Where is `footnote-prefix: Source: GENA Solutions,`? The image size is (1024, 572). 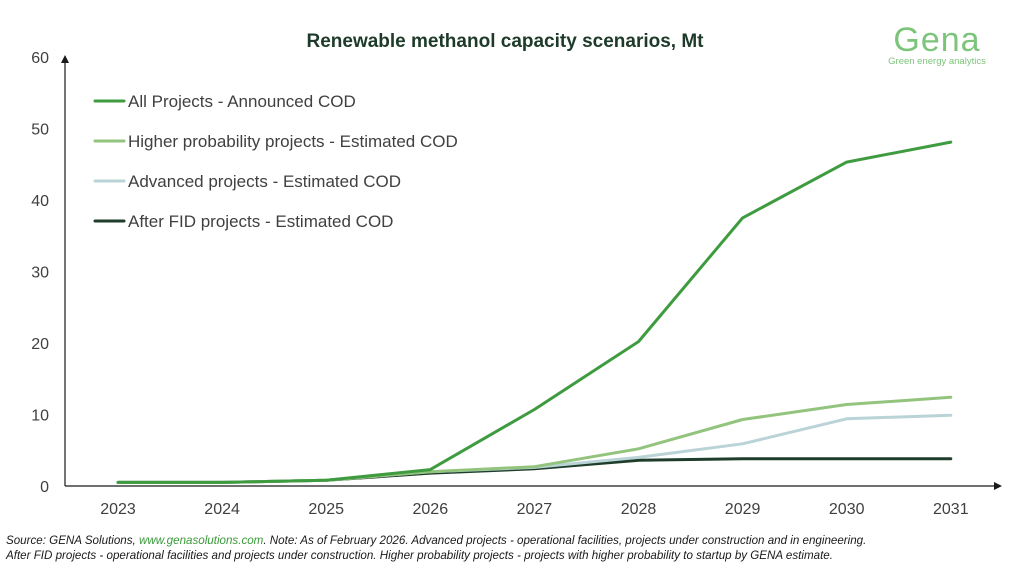 footnote-prefix: Source: GENA Solutions, is located at coordinates (72, 540).